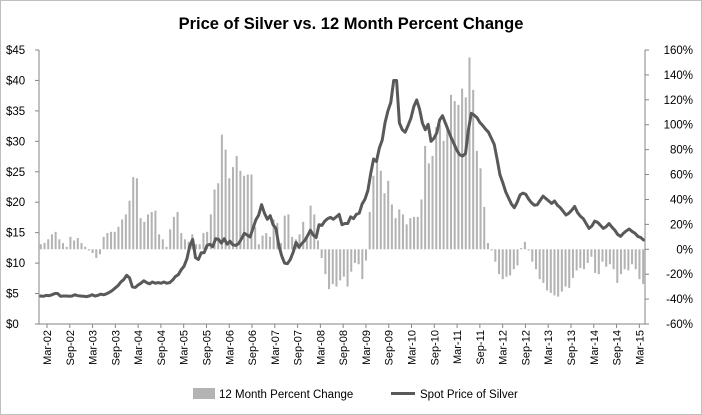 This screenshot has width=702, height=415. What do you see at coordinates (344, 347) in the screenshot?
I see `x-tick-label: Sep-08` at bounding box center [344, 347].